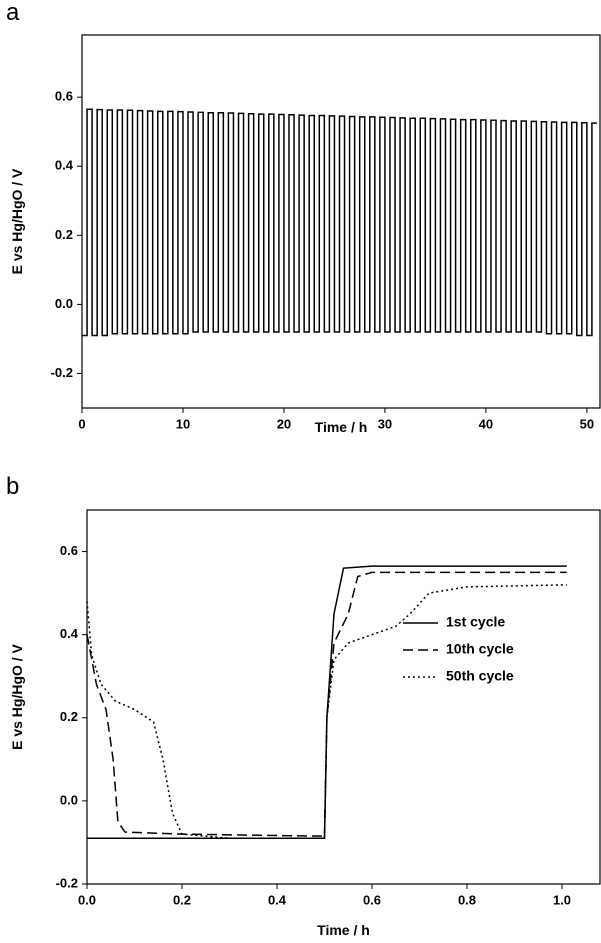  Describe the element at coordinates (587, 423) in the screenshot. I see `x-tick-label: 50` at that location.